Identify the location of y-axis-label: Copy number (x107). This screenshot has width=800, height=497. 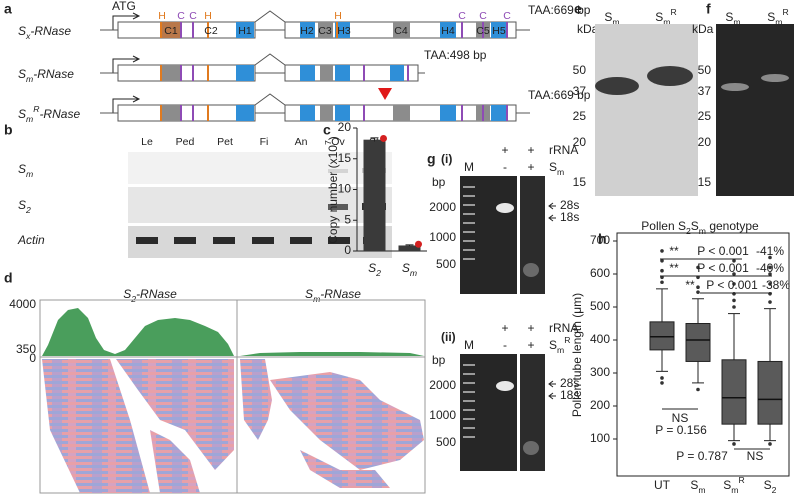
(331, 190).